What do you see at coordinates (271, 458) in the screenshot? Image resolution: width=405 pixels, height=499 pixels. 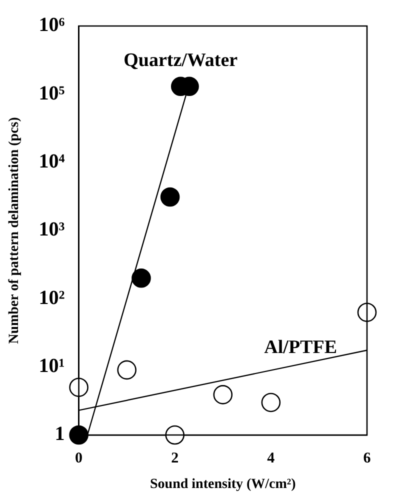 I see `x-tick-label: 4` at bounding box center [271, 458].